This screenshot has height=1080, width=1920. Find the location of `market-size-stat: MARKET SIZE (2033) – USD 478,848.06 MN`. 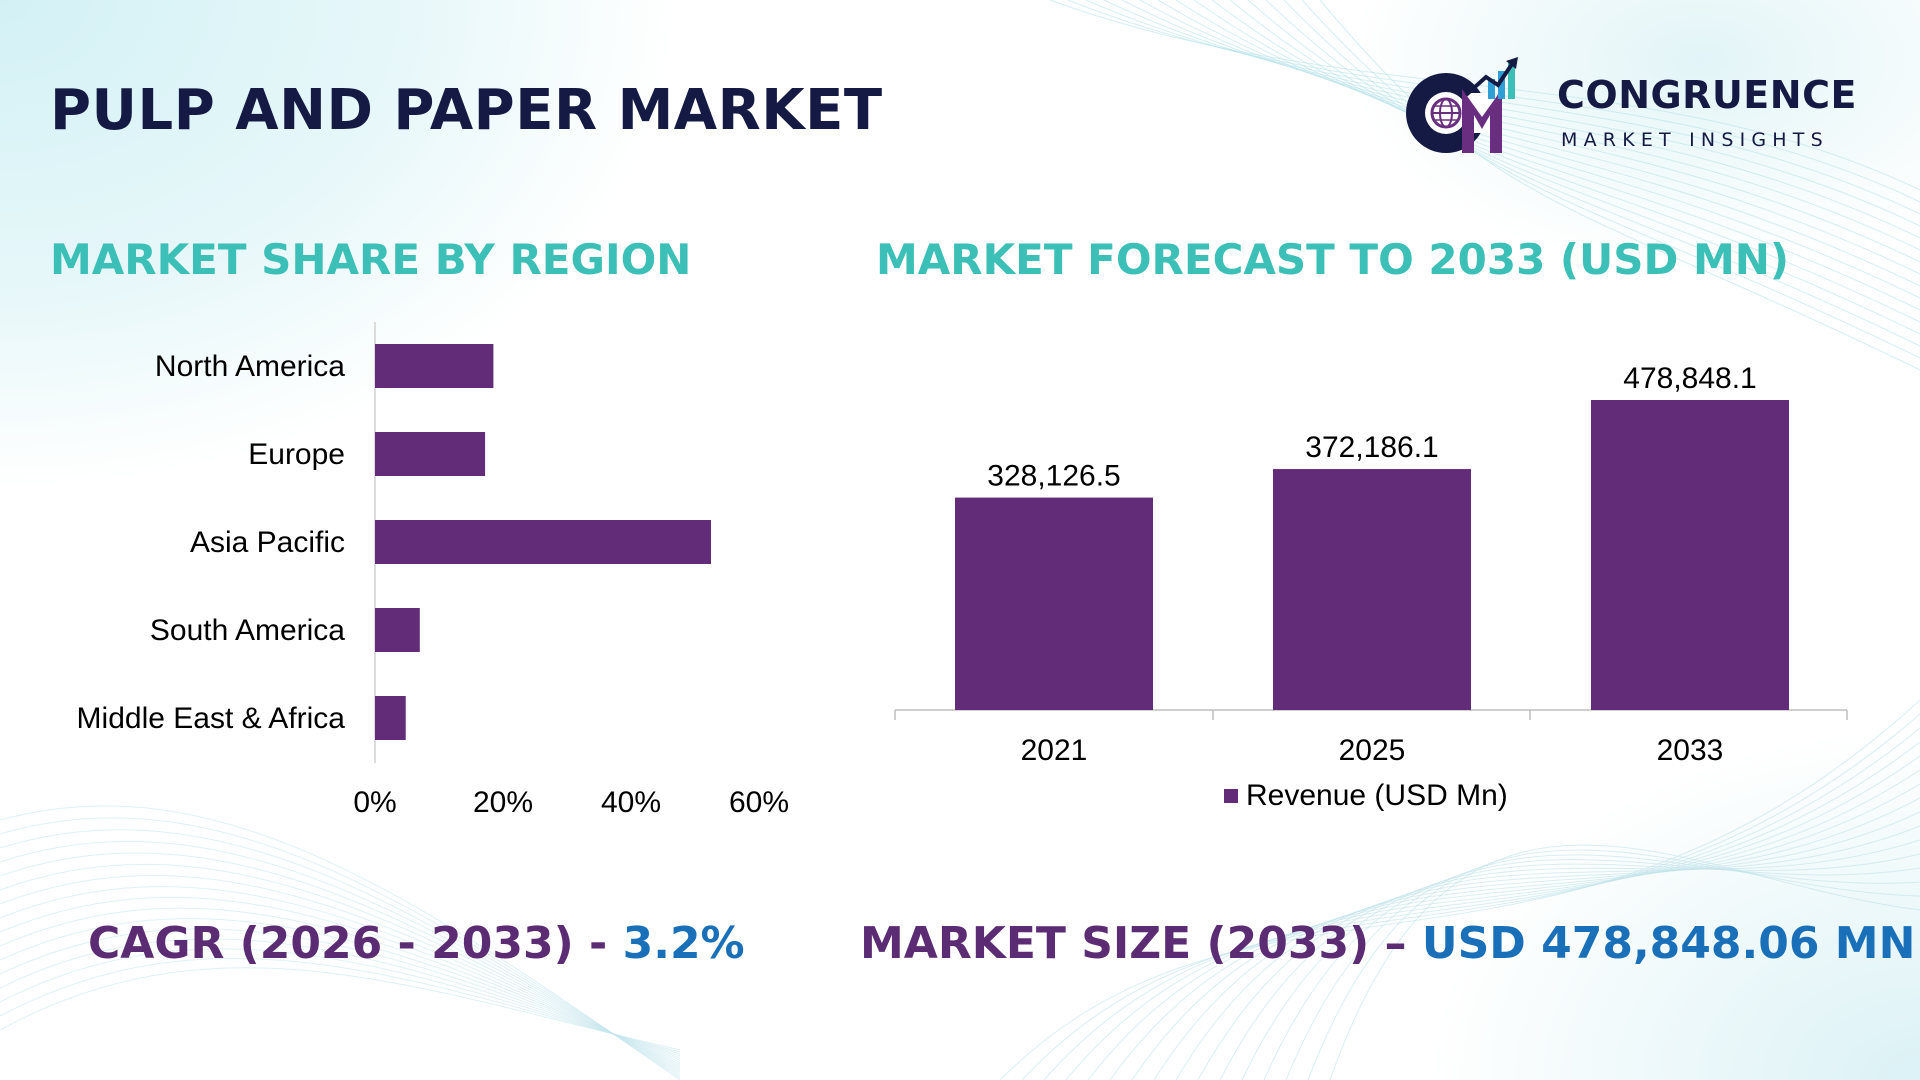

market-size-stat: MARKET SIZE (2033) – USD 478,848.06 MN is located at coordinates (1387, 943).